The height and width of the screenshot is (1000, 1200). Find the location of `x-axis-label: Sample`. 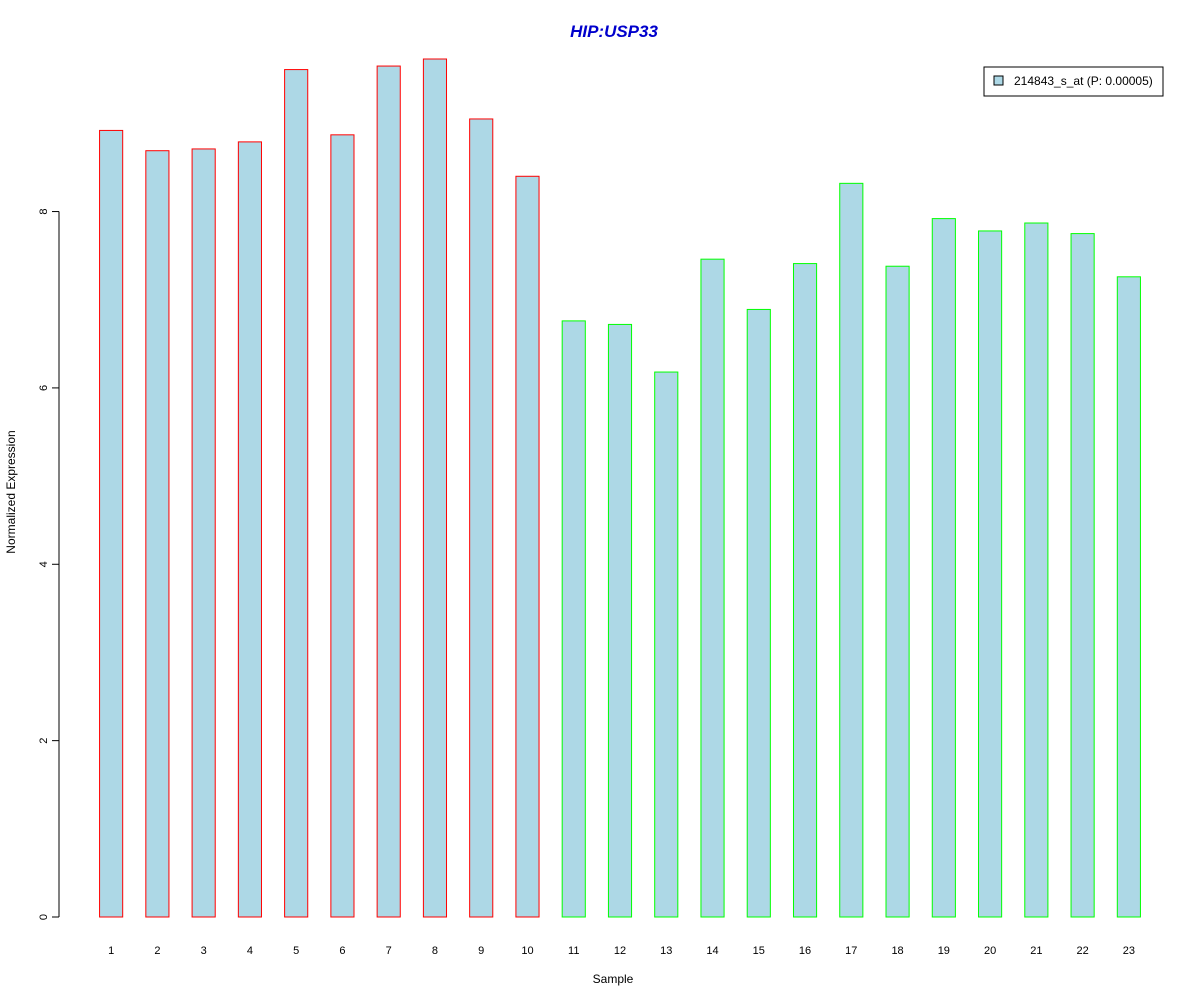

x-axis-label: Sample is located at coordinates (613, 979).